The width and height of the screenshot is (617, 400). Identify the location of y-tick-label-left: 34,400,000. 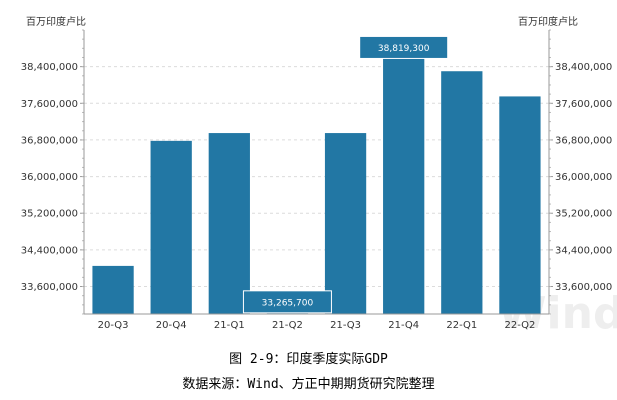
(49, 250).